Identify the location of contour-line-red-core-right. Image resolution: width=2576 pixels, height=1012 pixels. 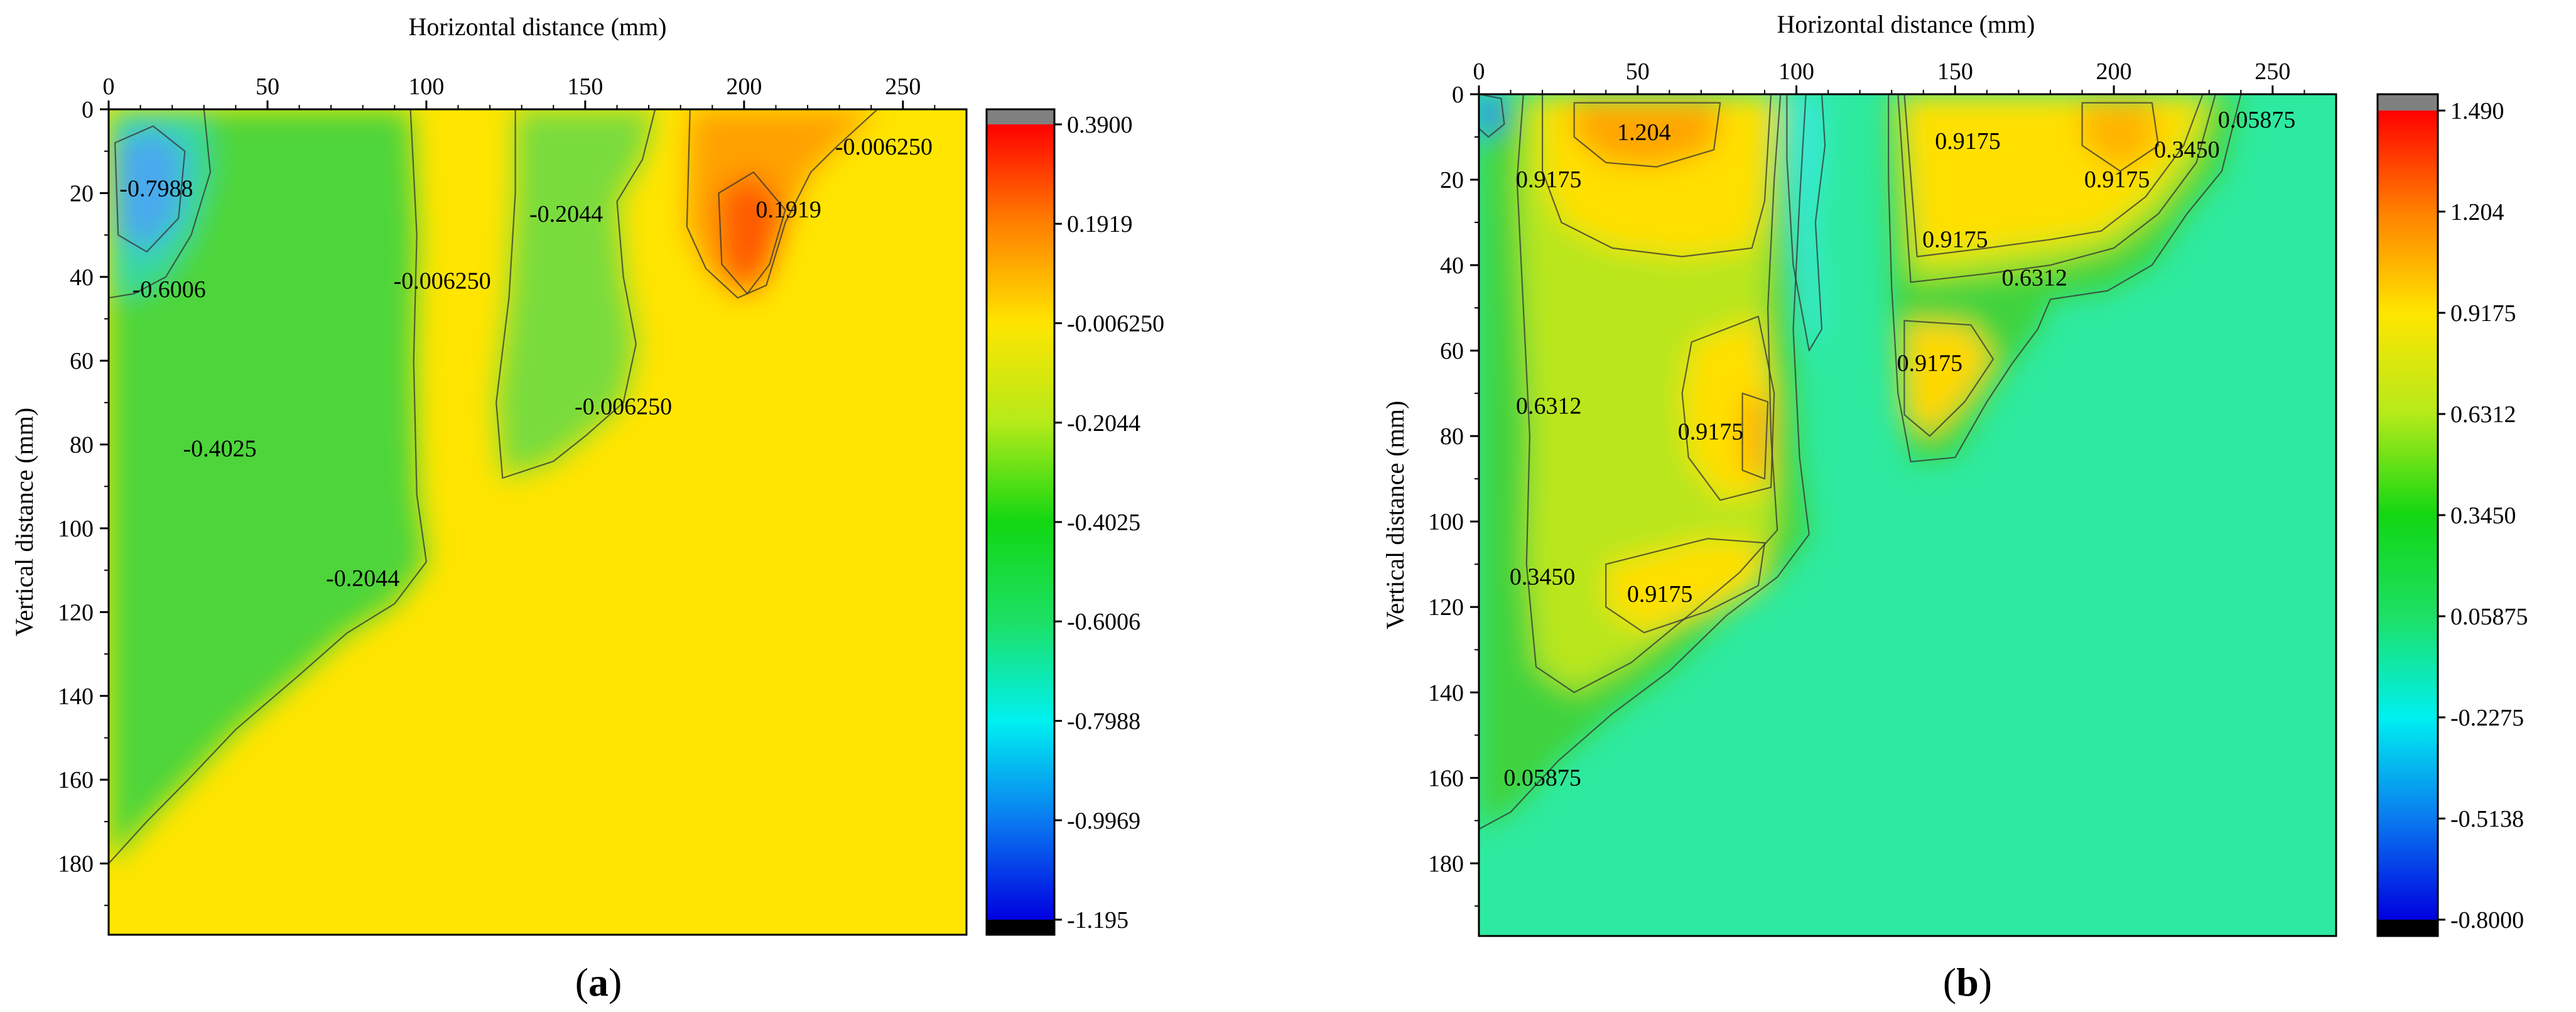
(752, 233).